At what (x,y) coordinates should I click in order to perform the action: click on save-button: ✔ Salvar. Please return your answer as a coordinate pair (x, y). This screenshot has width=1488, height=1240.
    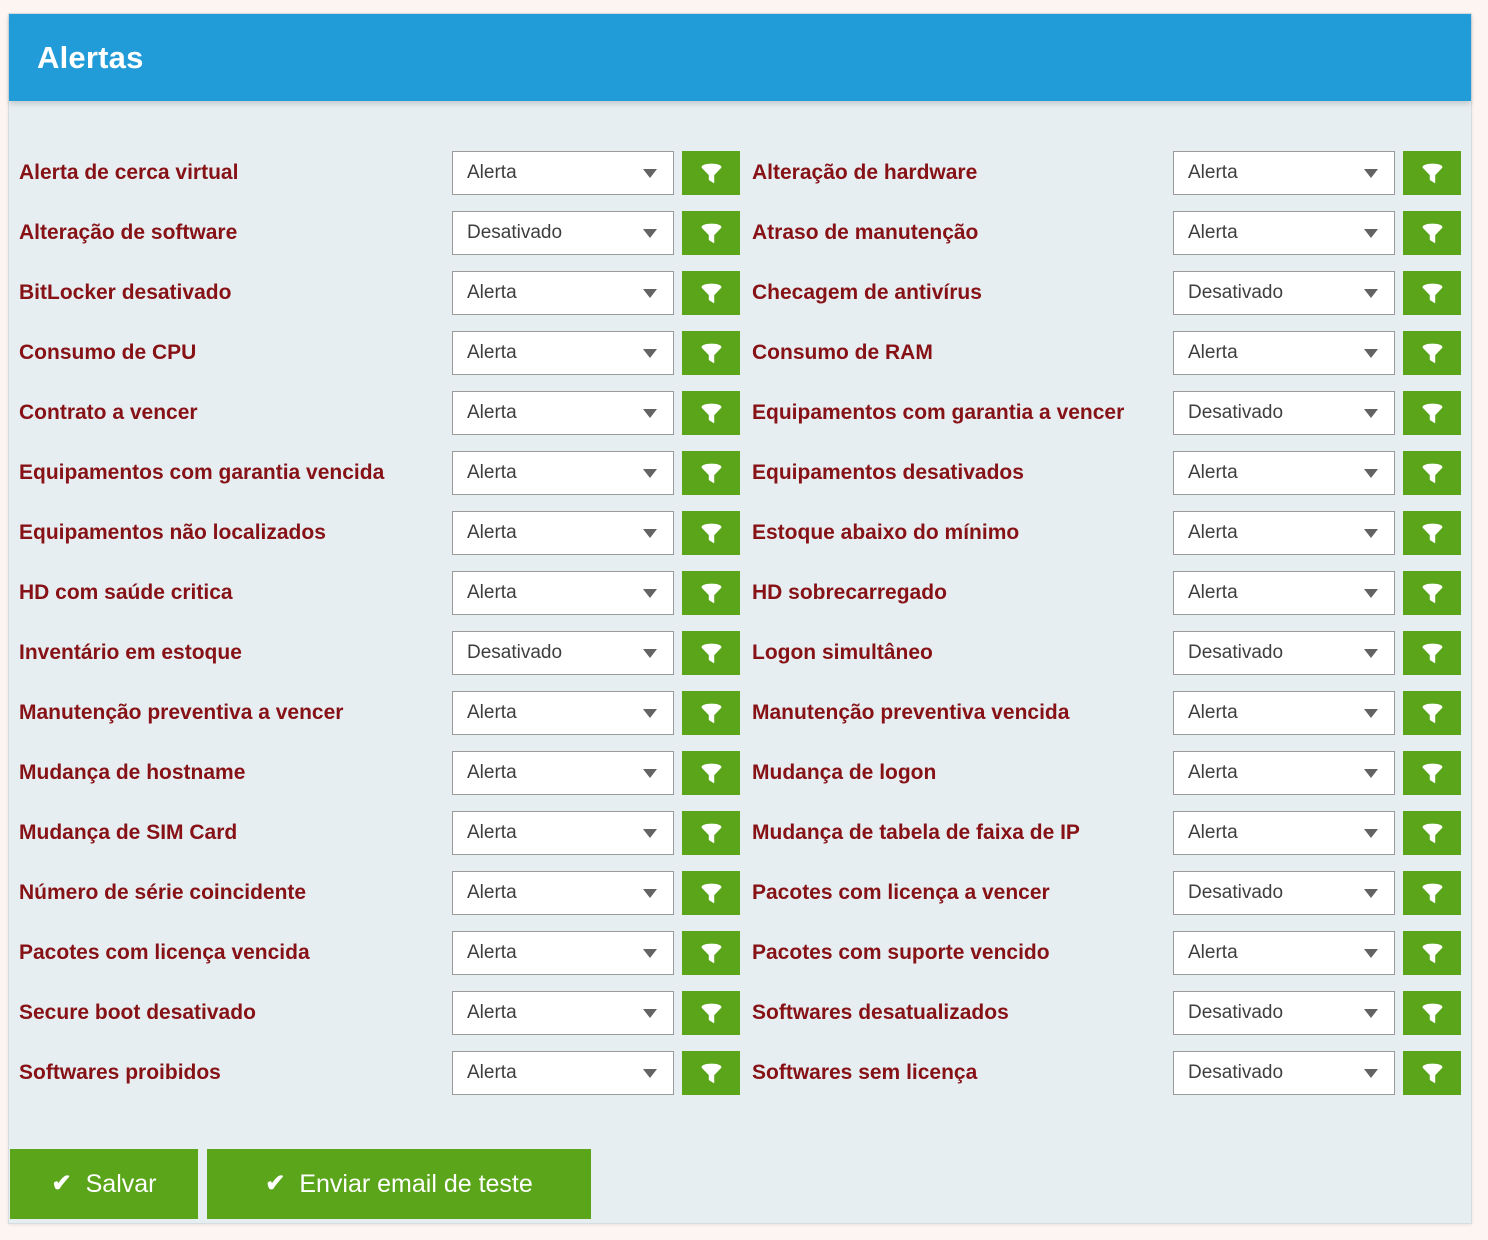
    Looking at the image, I should click on (104, 1184).